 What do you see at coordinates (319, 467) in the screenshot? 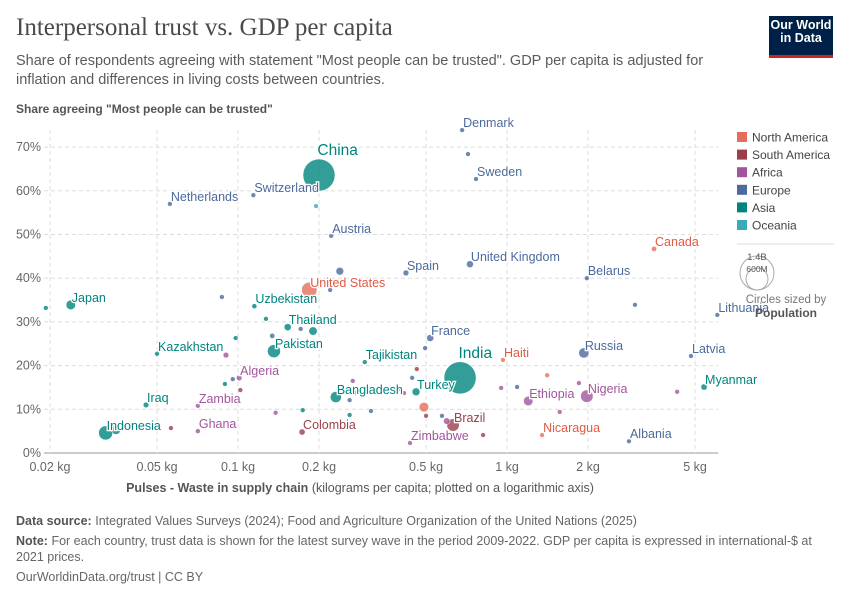
I see `x-tick-label: 0.2 kg` at bounding box center [319, 467].